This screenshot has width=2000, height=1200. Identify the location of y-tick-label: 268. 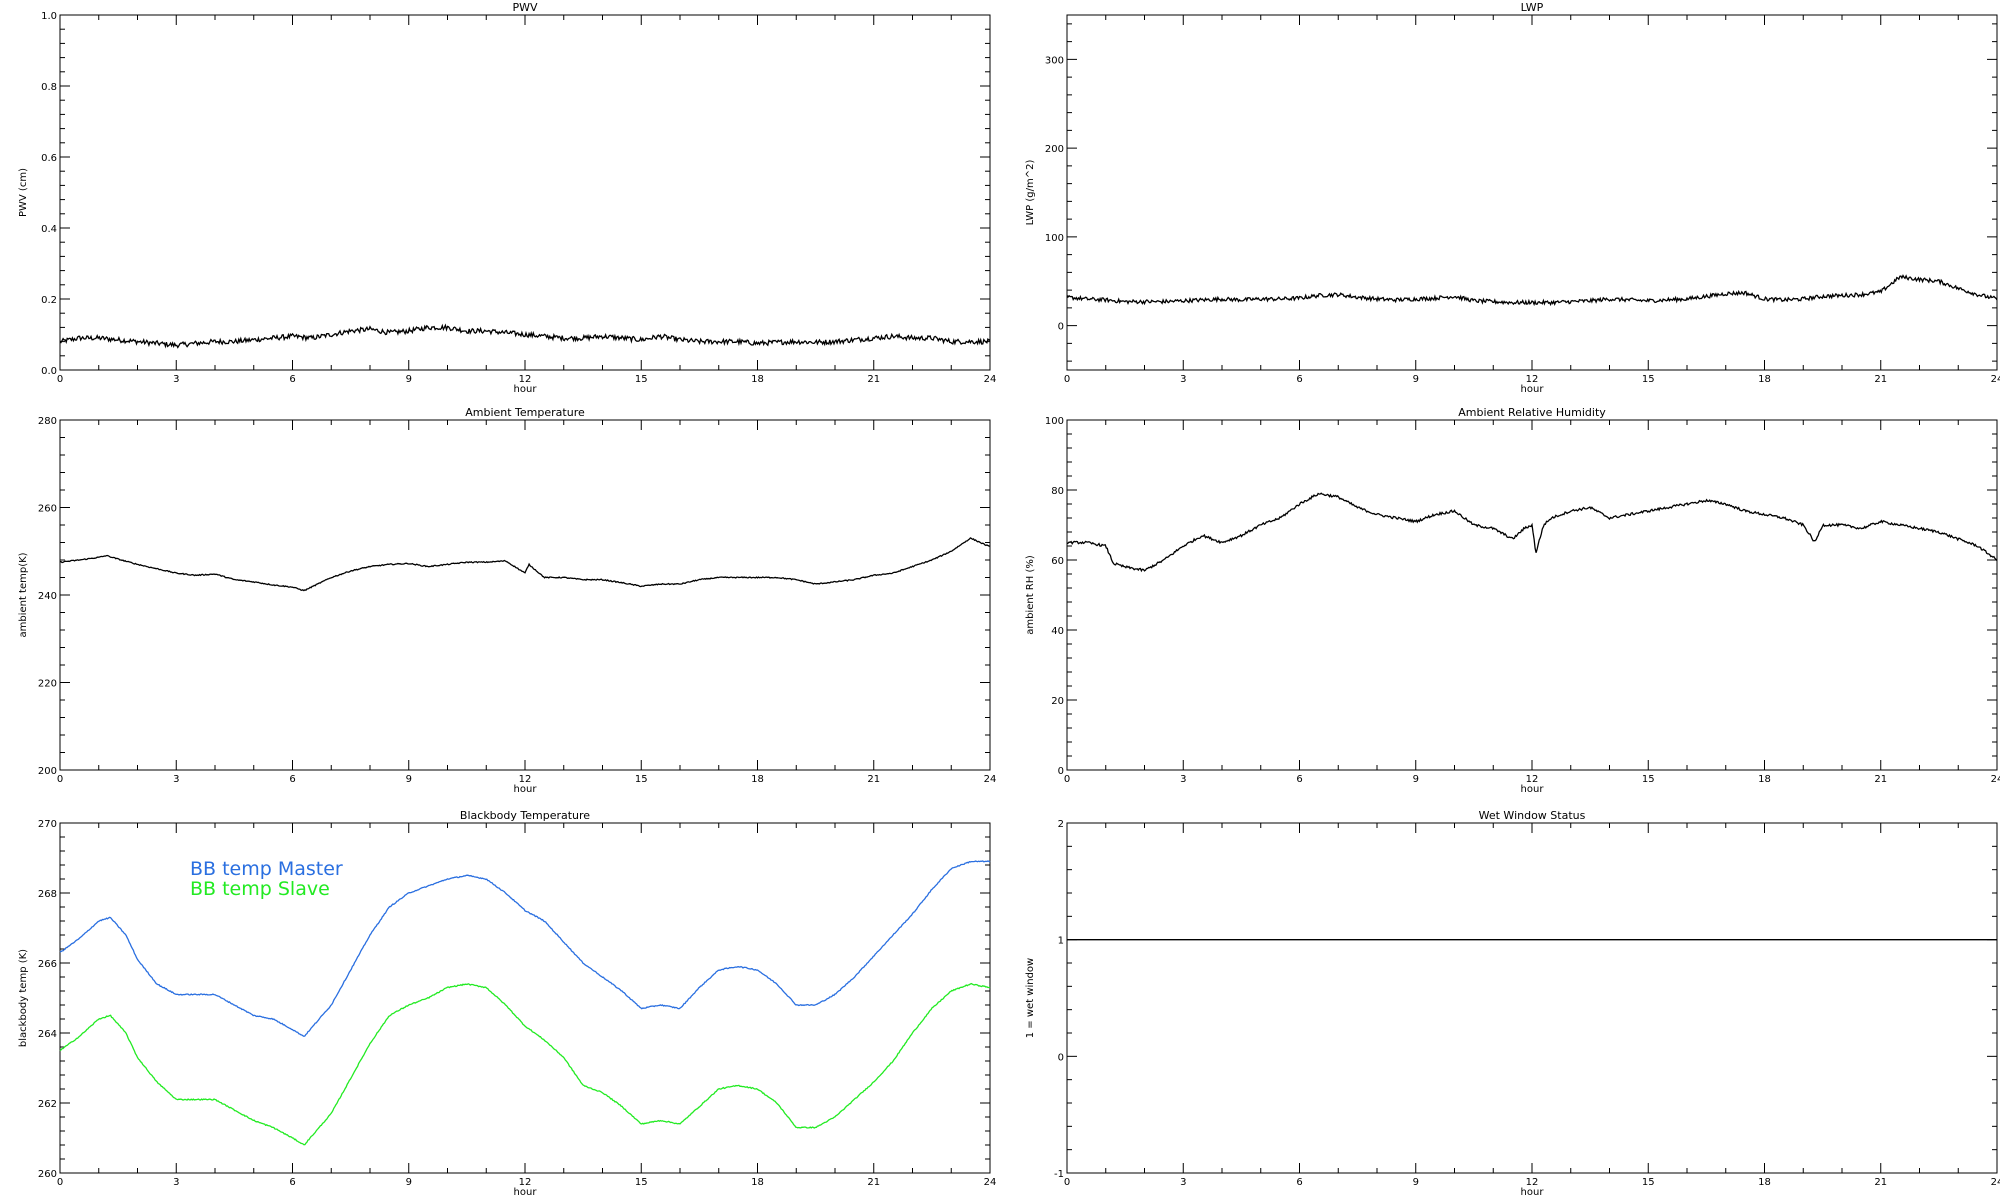
(47, 894).